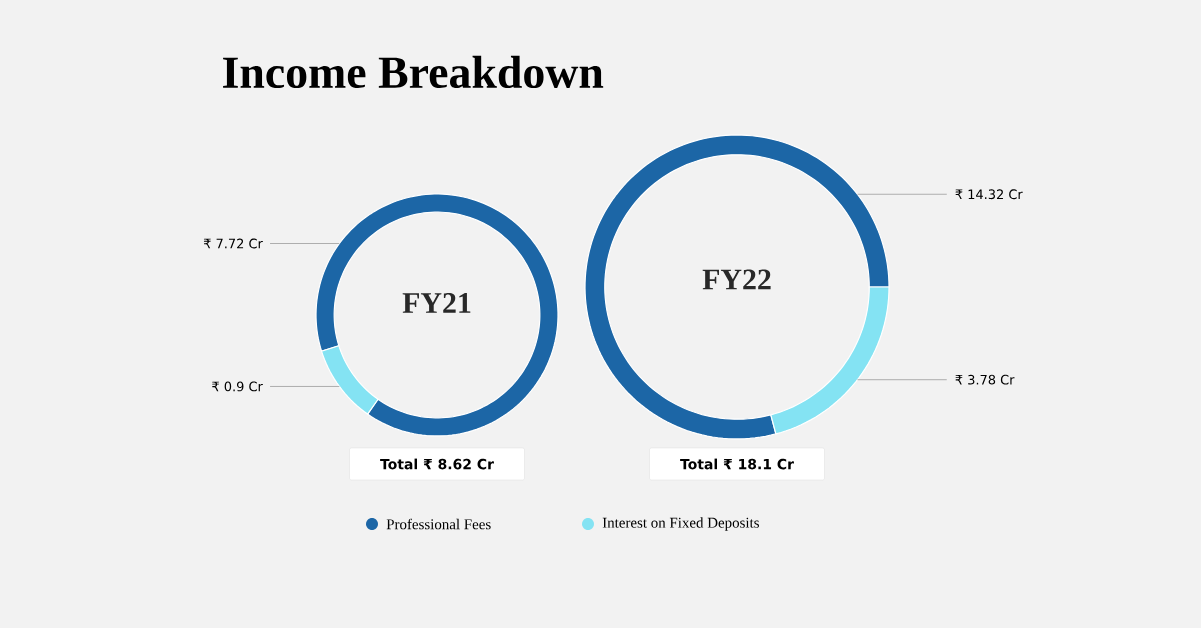 Image resolution: width=1201 pixels, height=628 pixels. Describe the element at coordinates (437, 464) in the screenshot. I see `text: Total ₹ 8.62 Cr` at that location.